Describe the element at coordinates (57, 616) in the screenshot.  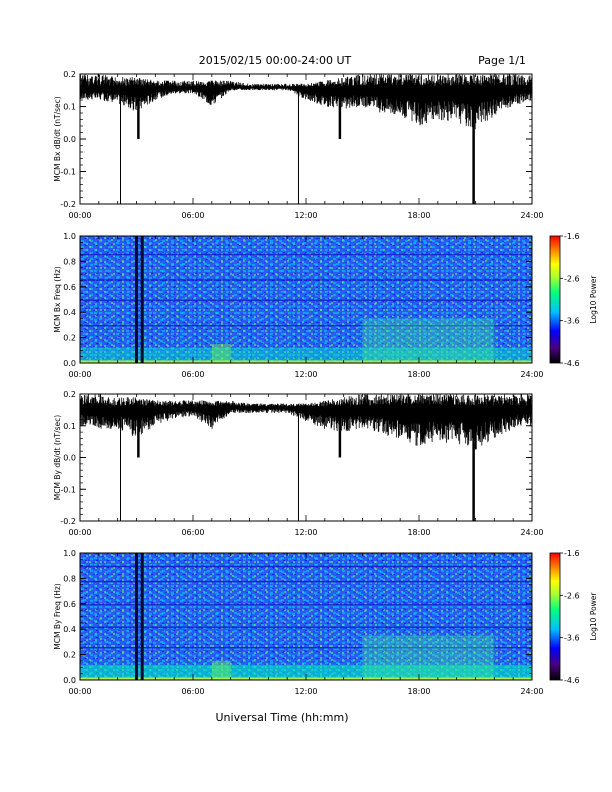
I see `y-axis-label: MCM By Freq (Hz)` at that location.